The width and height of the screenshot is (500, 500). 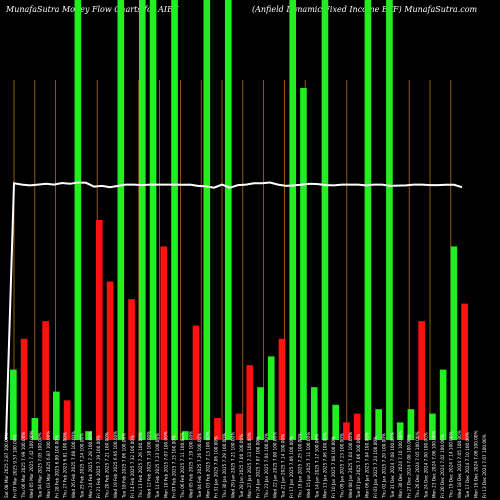 I want to click on x-tick-label: Fri 14 Feb 2025 7.32 100.00%, so click(x=132, y=466).